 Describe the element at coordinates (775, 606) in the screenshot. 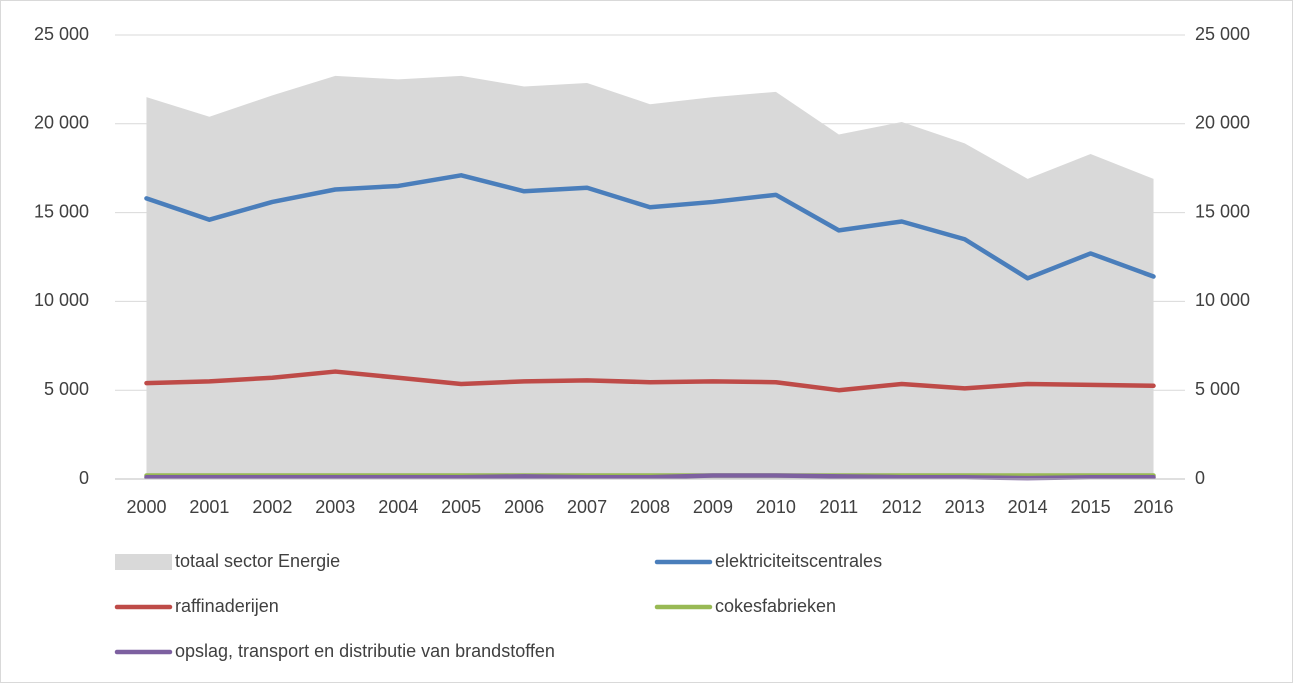

I see `legend-label: cokesfabrieken` at that location.